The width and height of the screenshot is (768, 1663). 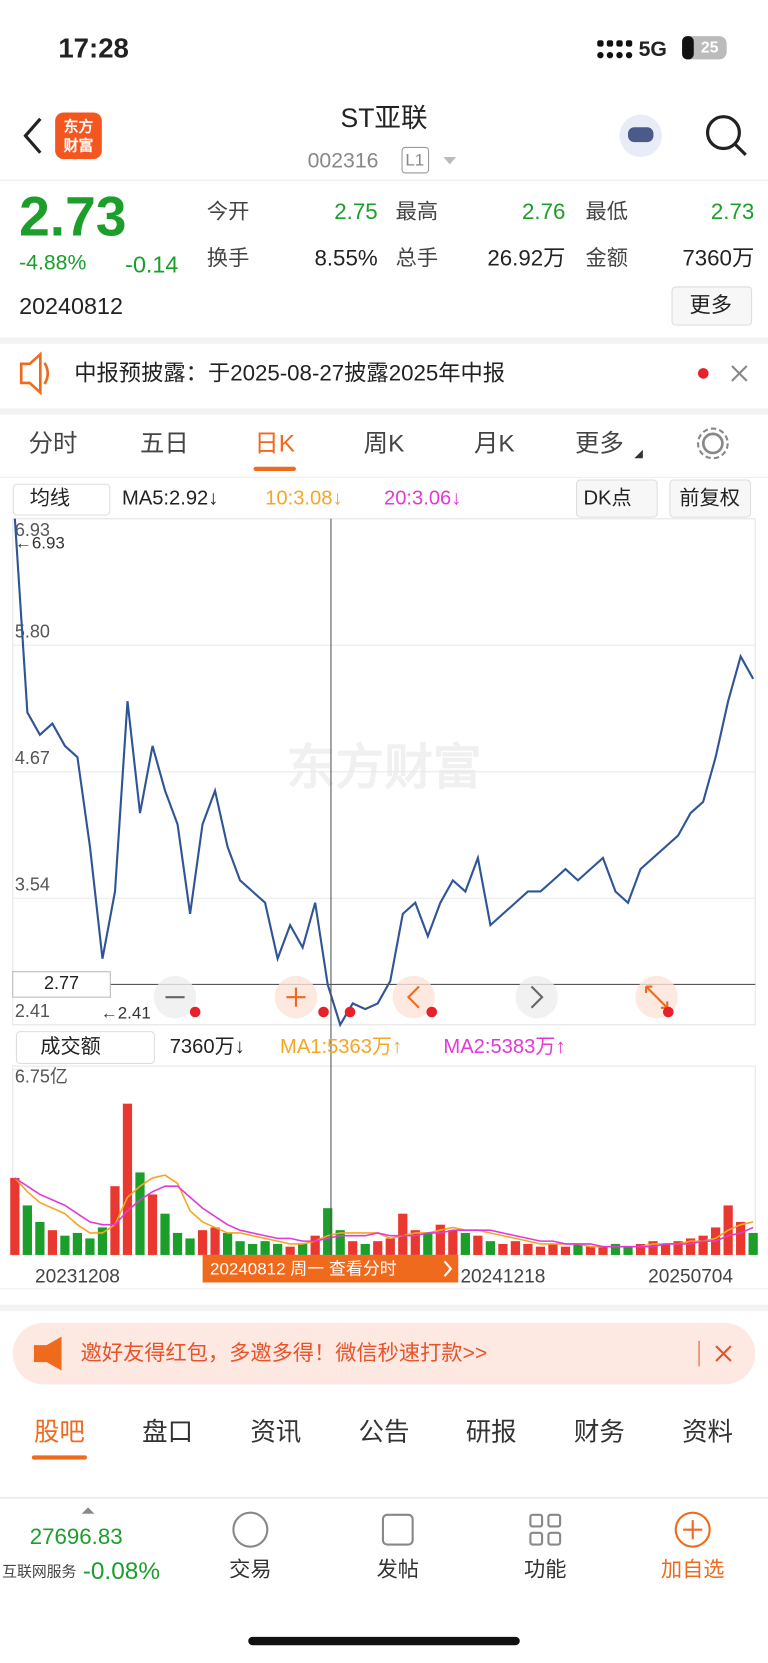 I want to click on section-tab: 公告, so click(x=384, y=1432).